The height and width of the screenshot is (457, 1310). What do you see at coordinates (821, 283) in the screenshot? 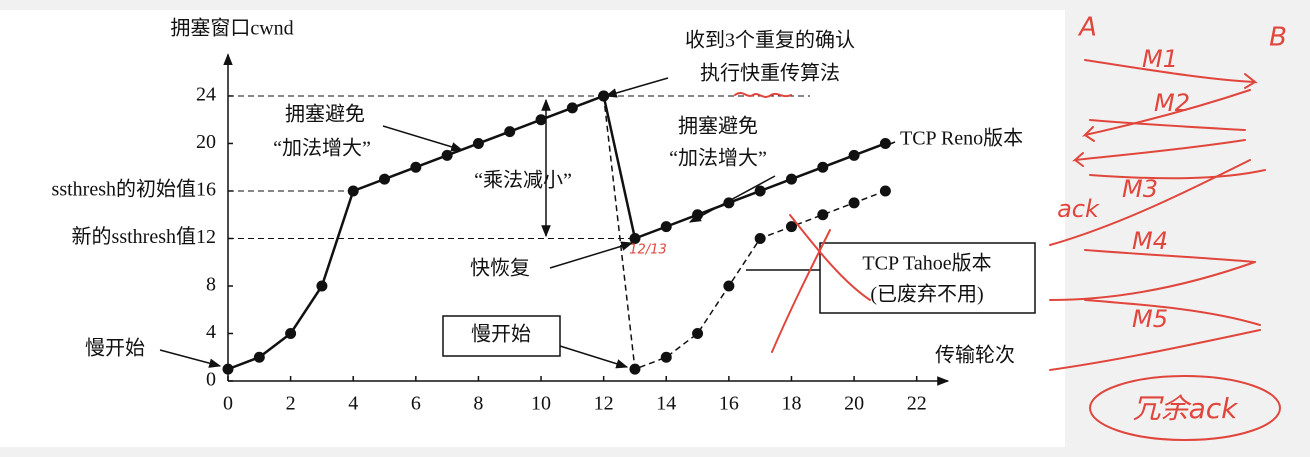
I see `cross-out` at bounding box center [821, 283].